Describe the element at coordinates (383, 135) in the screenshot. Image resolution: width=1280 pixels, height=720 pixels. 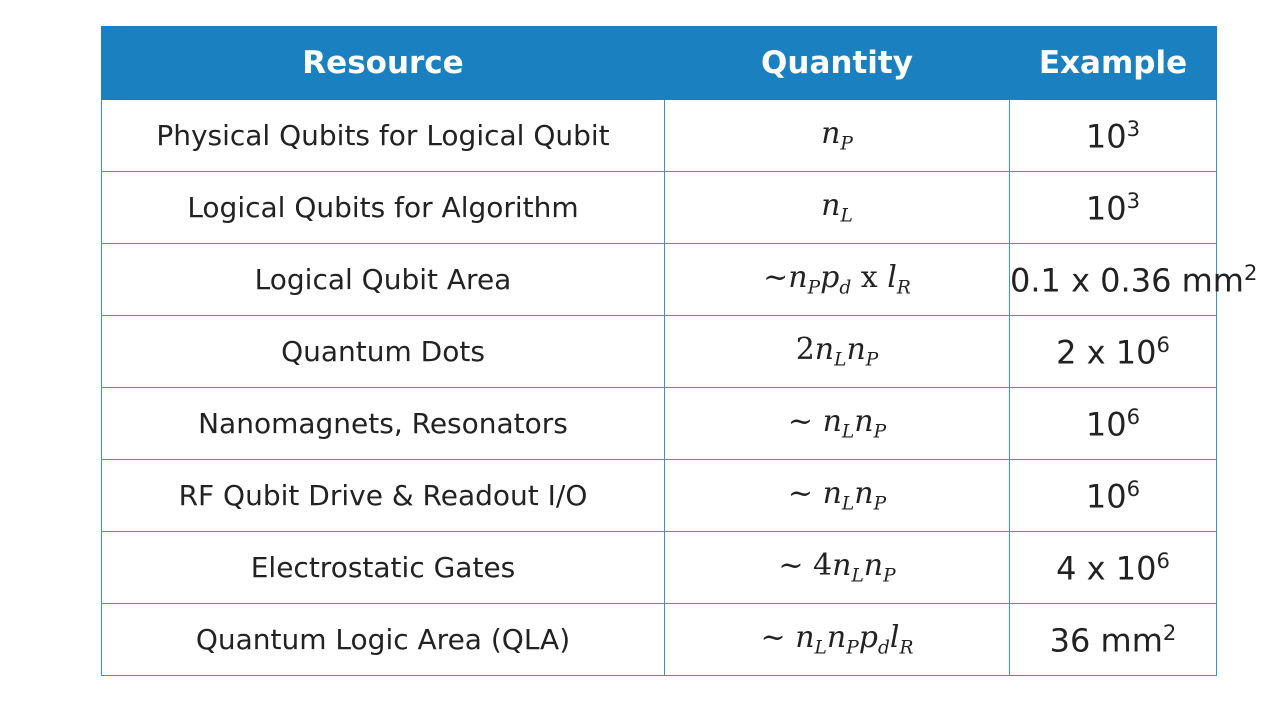
I see `resource-cell: Physical Qubits for Logical Qubit` at that location.